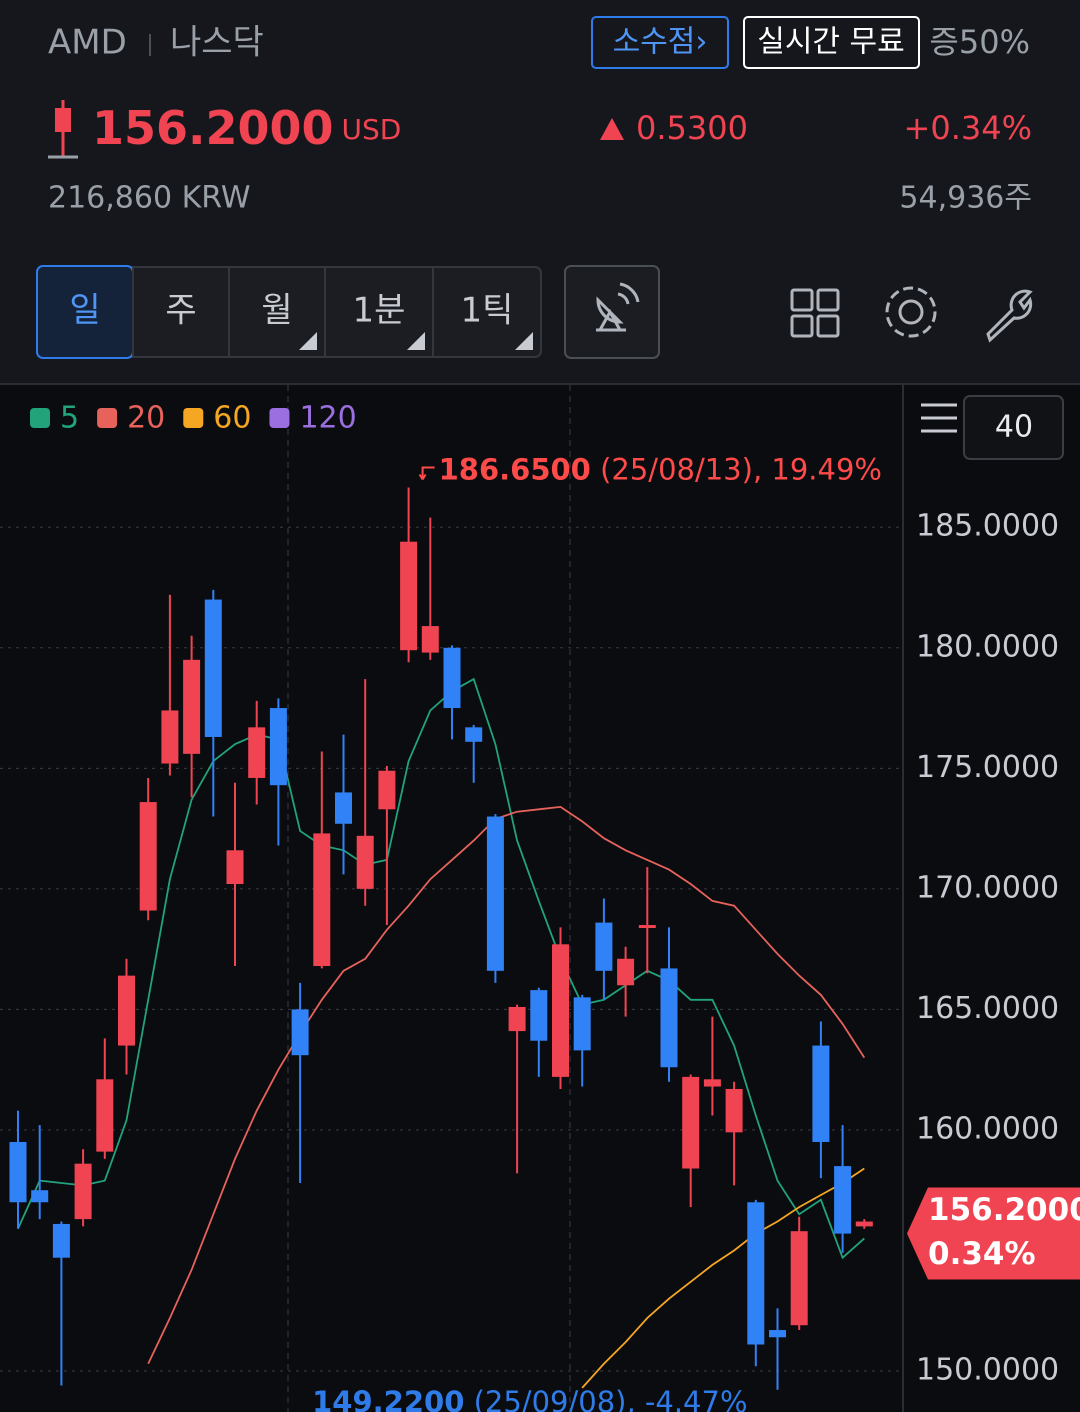 The image size is (1080, 1412). Describe the element at coordinates (1009, 316) in the screenshot. I see `tools-icon` at that location.